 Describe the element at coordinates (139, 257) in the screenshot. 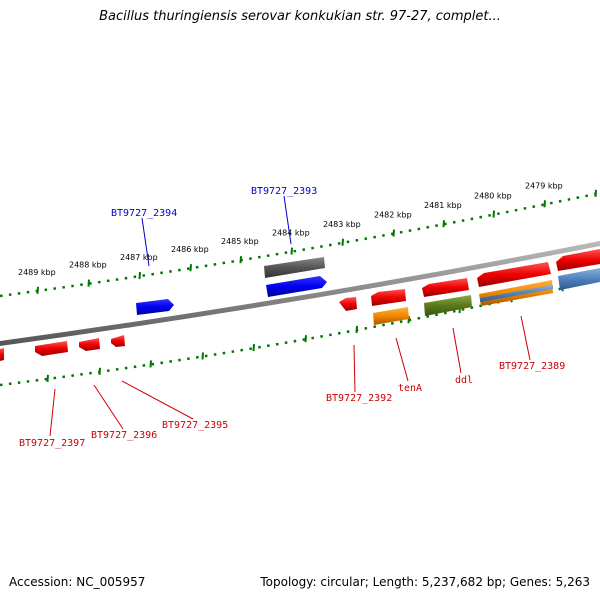

I see `ruler-label: 2487 kbp` at that location.